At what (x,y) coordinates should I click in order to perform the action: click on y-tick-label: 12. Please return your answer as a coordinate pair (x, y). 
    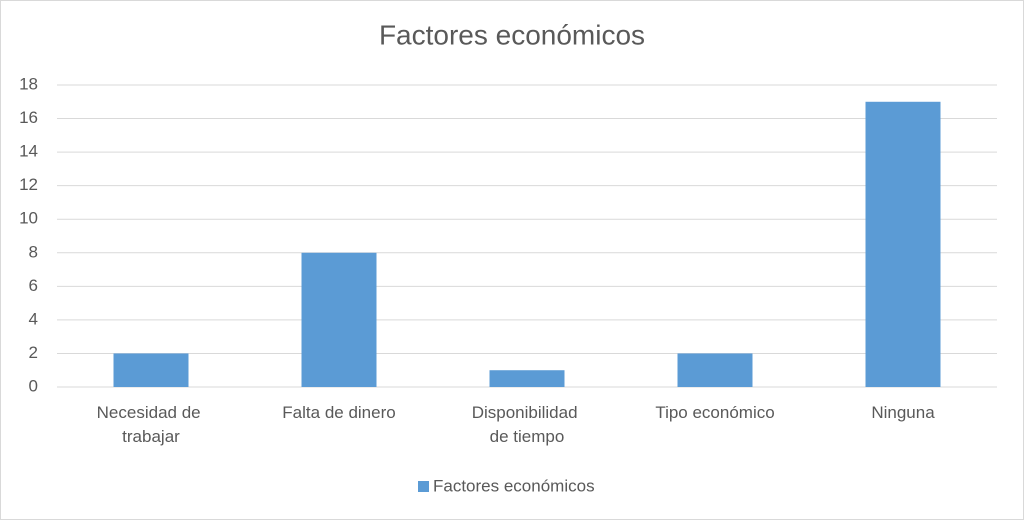
    Looking at the image, I should click on (28, 184).